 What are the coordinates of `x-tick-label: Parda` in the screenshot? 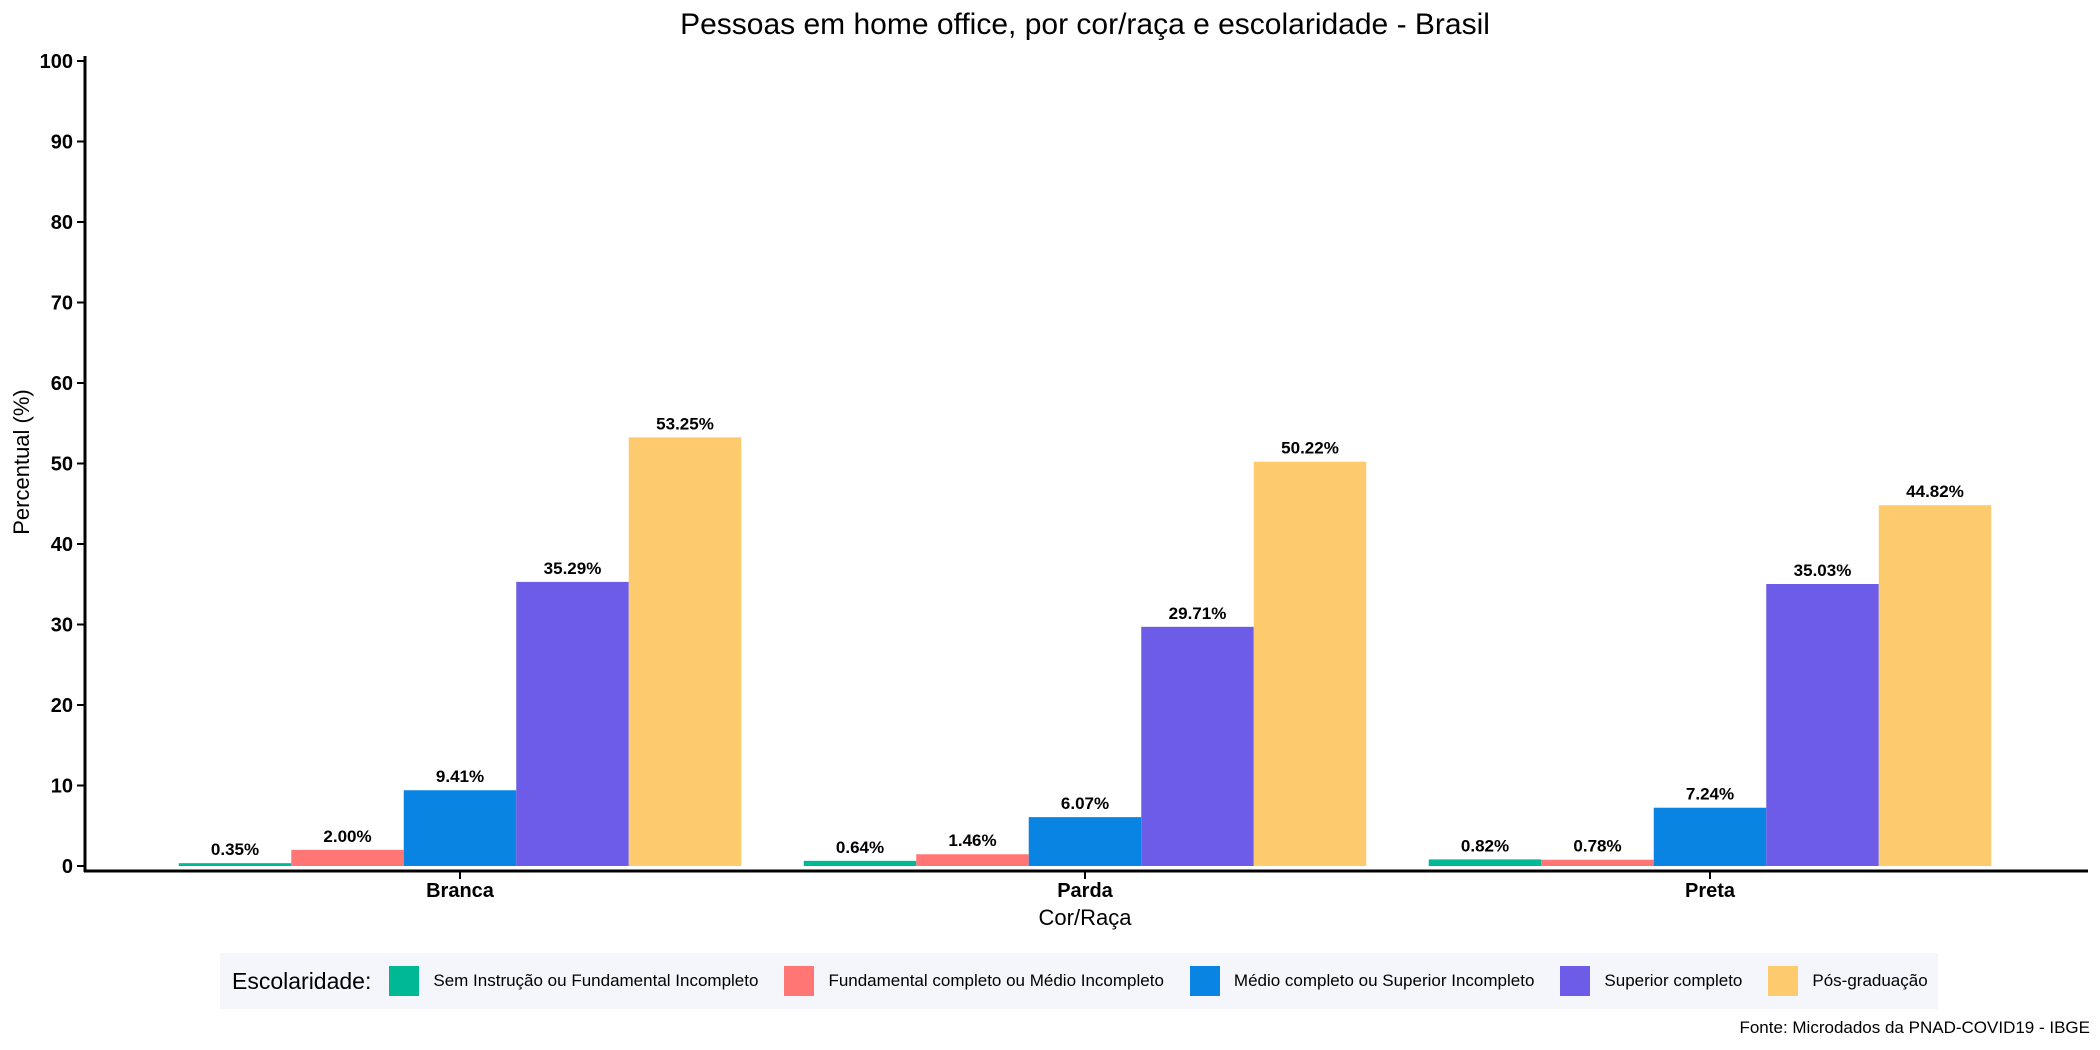 It's located at (1085, 891).